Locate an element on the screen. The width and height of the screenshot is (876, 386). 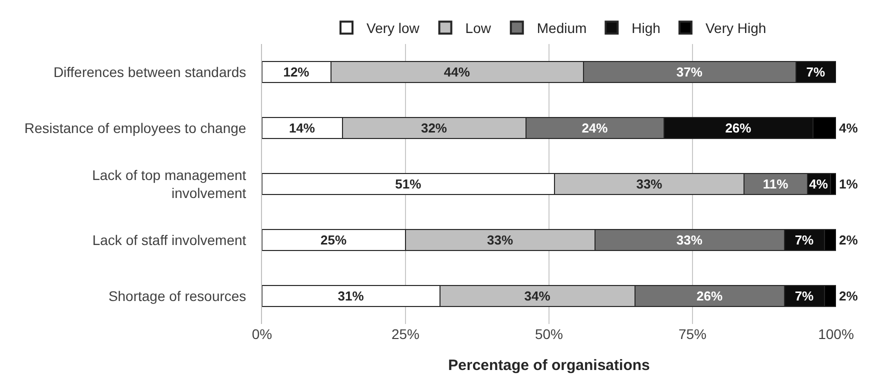
data-label: 34% is located at coordinates (537, 296).